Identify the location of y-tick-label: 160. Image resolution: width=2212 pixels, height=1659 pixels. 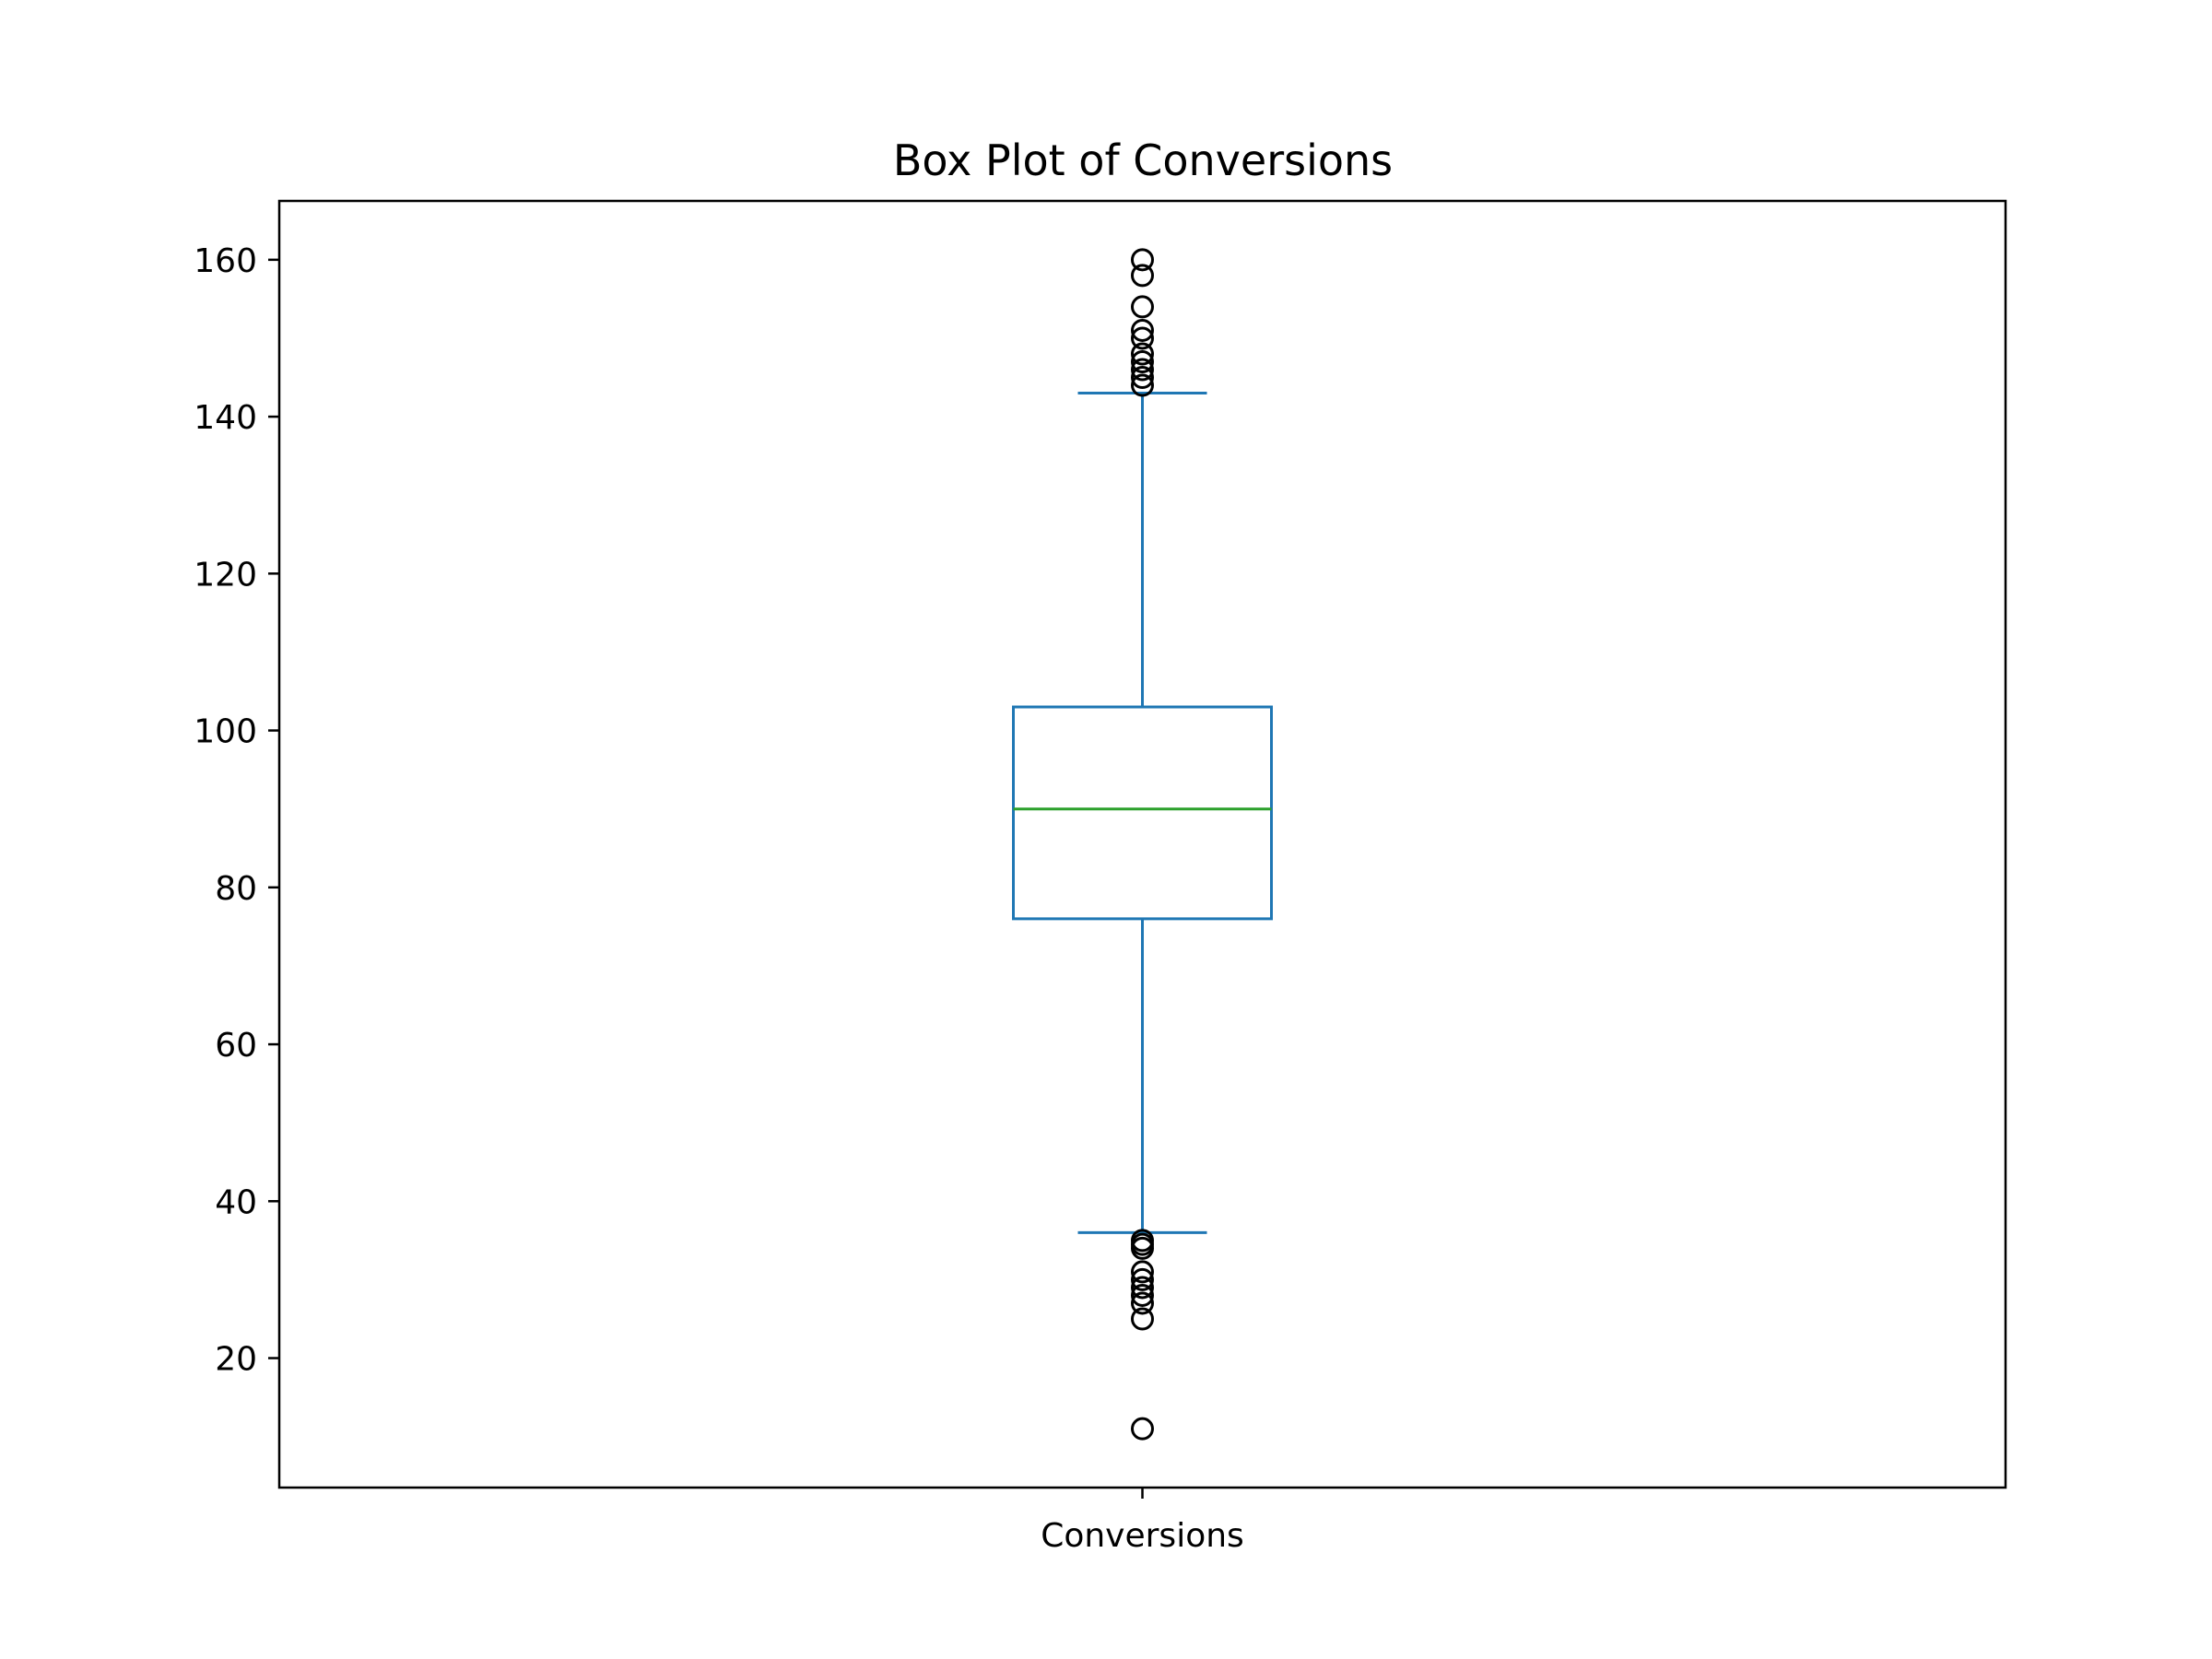
(225, 261).